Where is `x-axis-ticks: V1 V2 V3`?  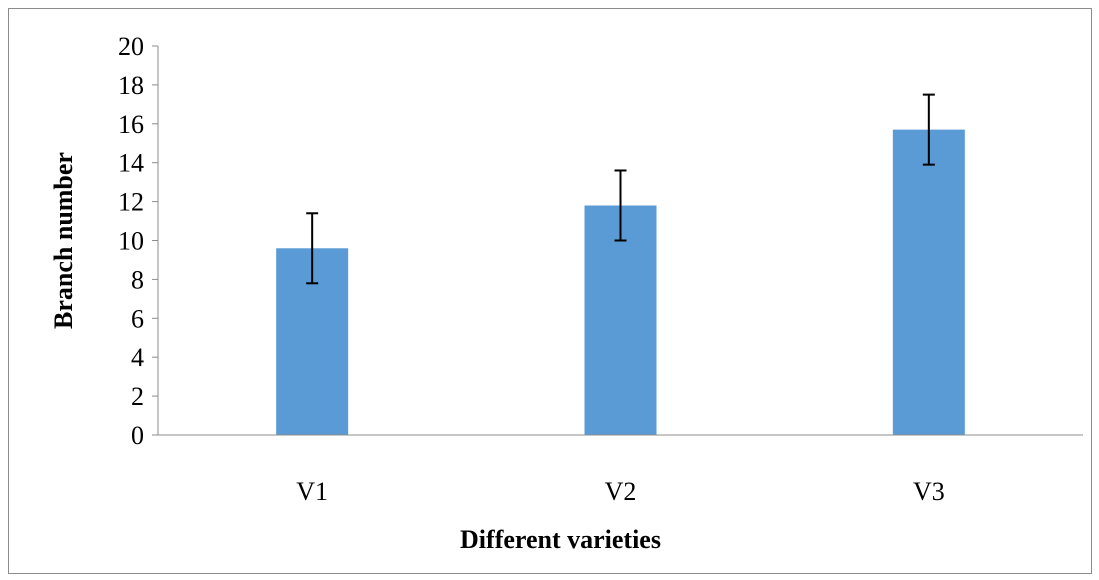 x-axis-ticks: V1 V2 V3 is located at coordinates (620, 491).